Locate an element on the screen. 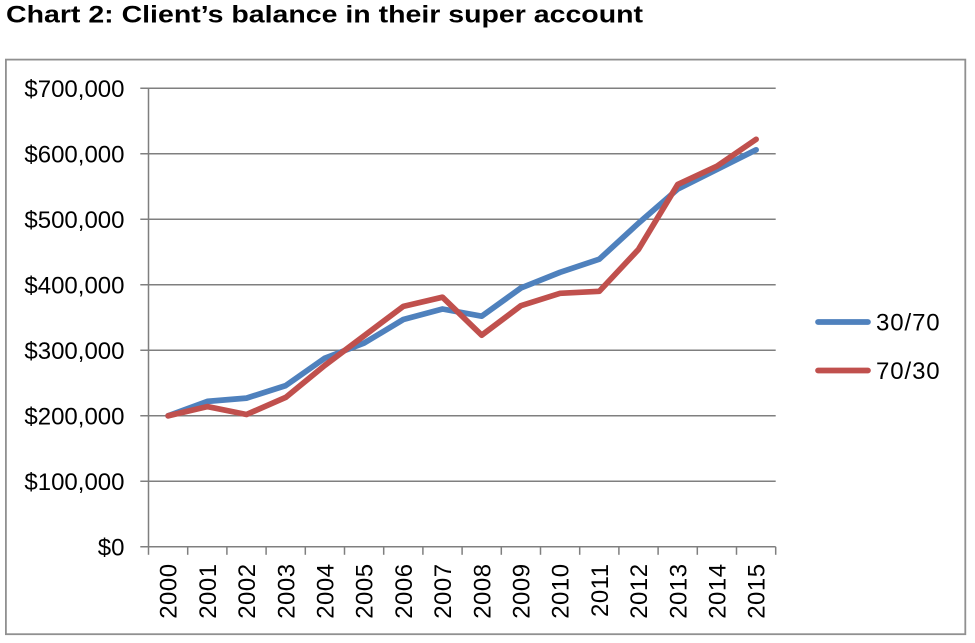 Image resolution: width=975 pixels, height=643 pixels. svg-text: $500,000 is located at coordinates (74, 220).